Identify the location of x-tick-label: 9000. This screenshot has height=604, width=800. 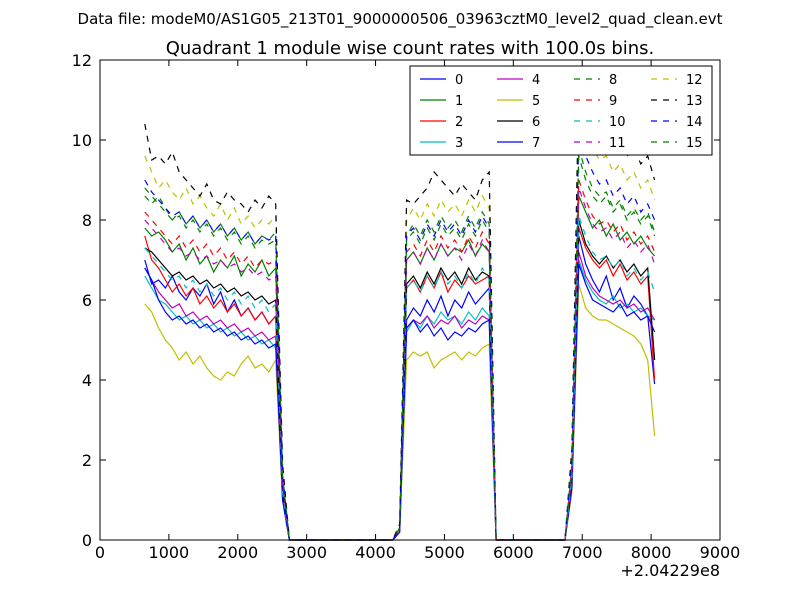
(720, 552).